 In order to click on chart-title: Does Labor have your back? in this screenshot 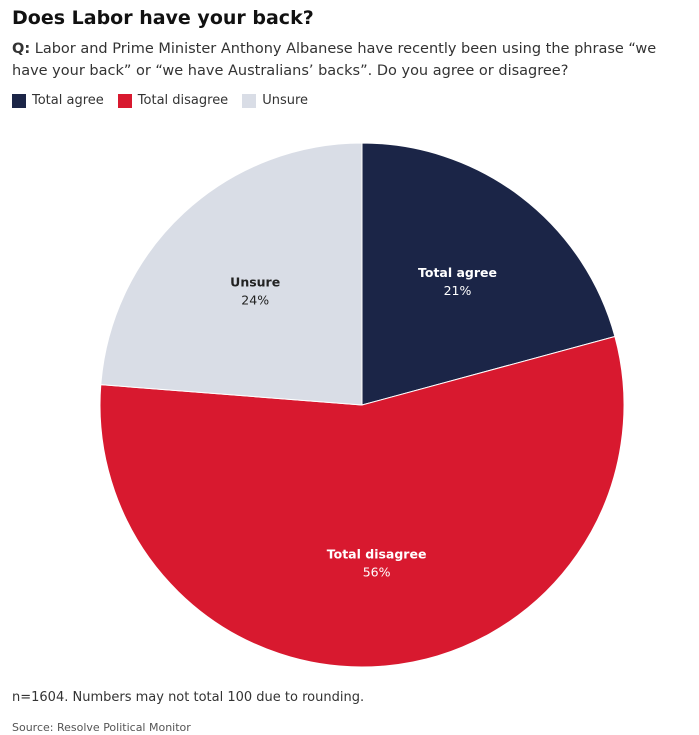, I will do `click(163, 18)`.